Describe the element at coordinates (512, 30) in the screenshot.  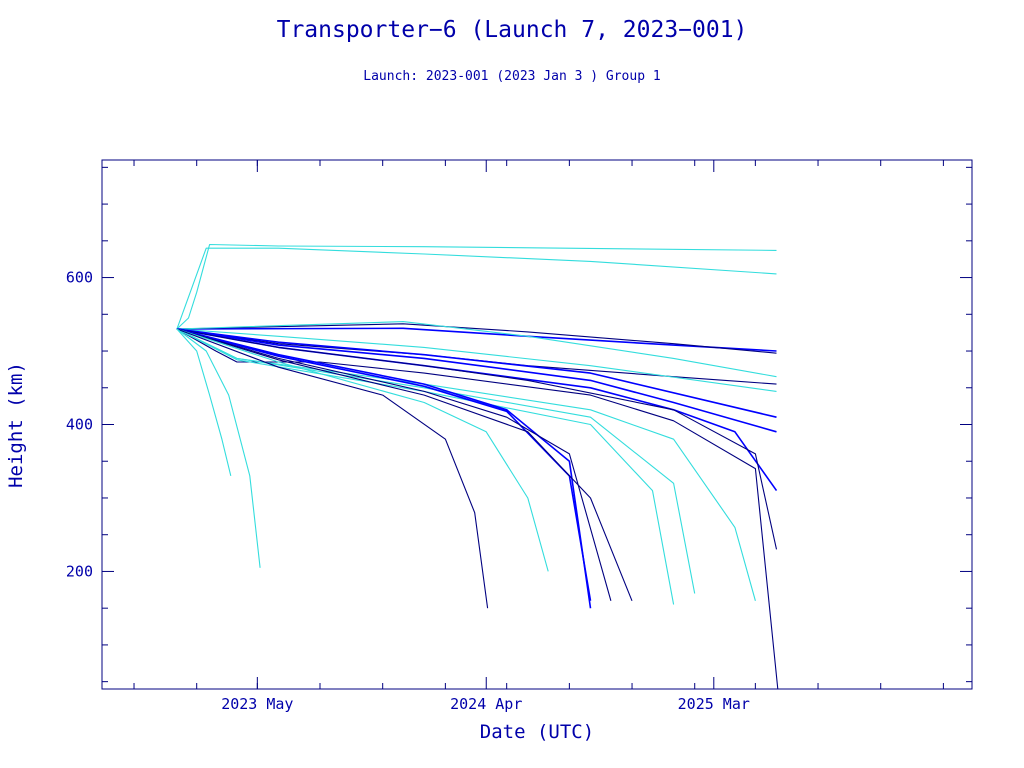
I see `chart-title: Transporter−6 (Launch 7, 2023−001)` at that location.